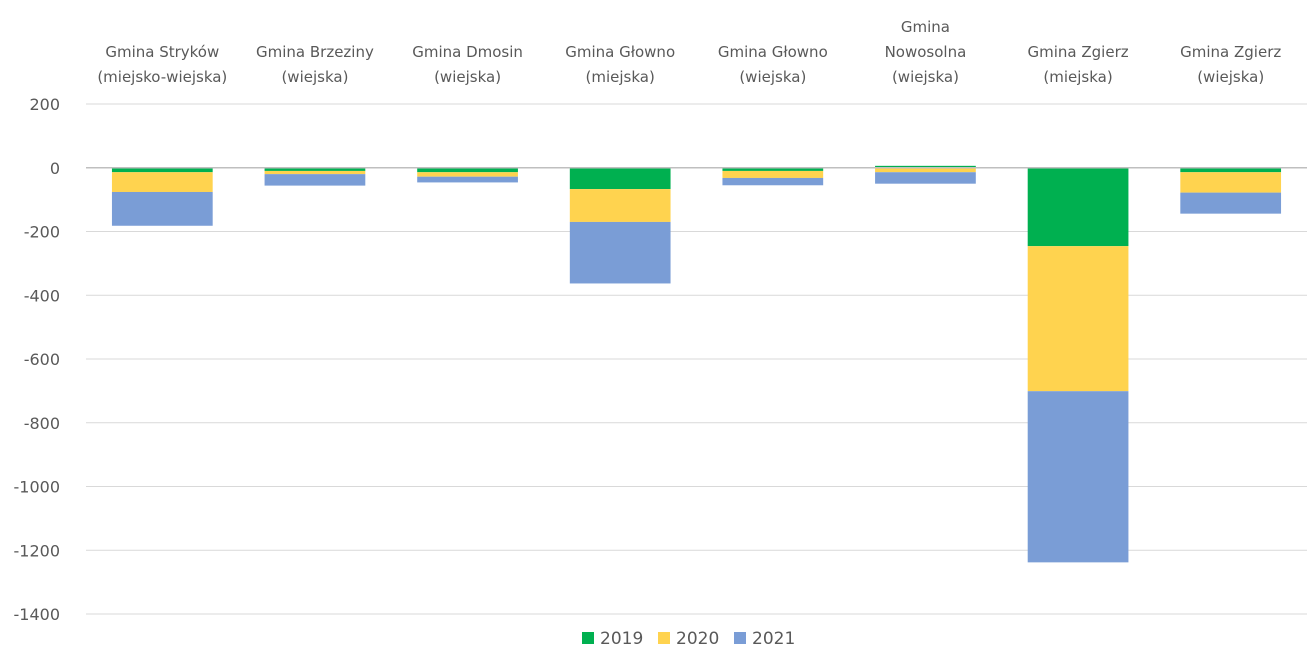 This screenshot has width=1307, height=653. Describe the element at coordinates (773, 64) in the screenshot. I see `category-label: Gmina Głowno (wiejska)` at that location.